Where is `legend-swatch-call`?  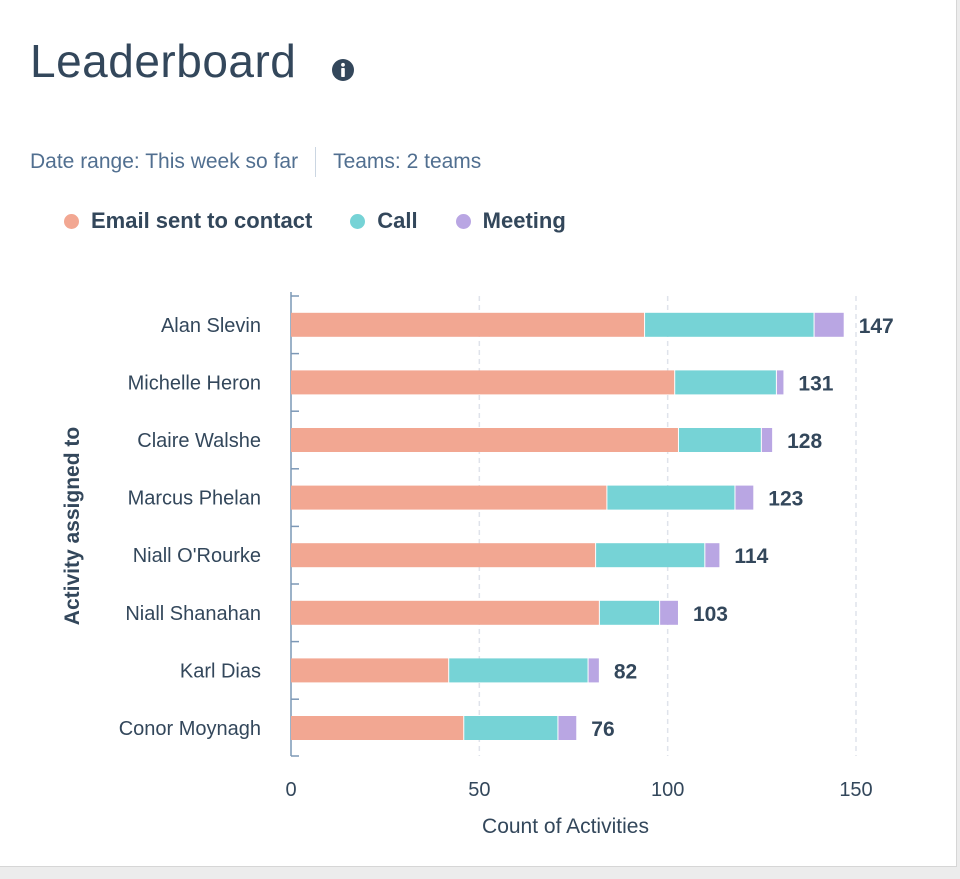
legend-swatch-call is located at coordinates (358, 221).